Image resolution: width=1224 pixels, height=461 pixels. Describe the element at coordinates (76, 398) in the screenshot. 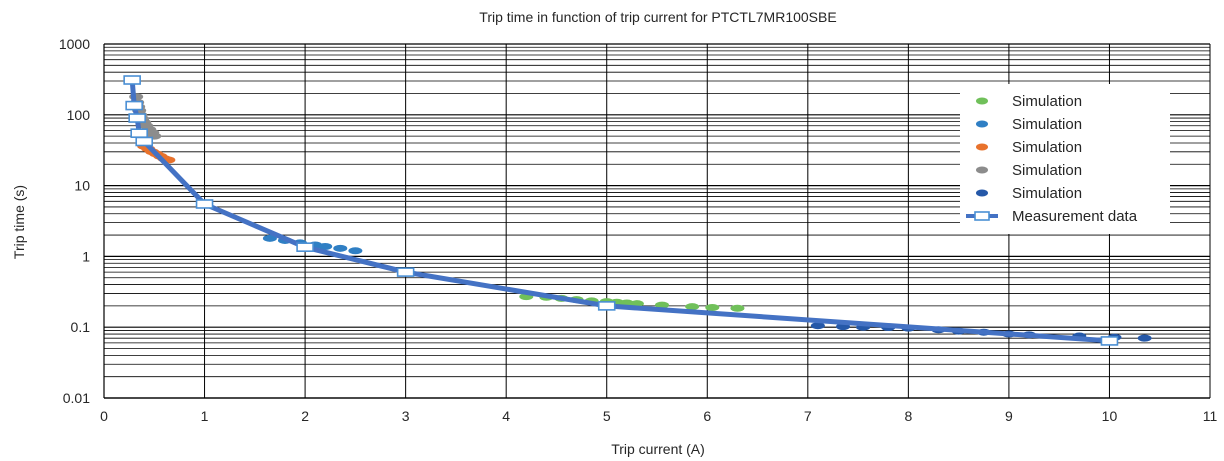

I see `y-tick-label: 0.01` at that location.